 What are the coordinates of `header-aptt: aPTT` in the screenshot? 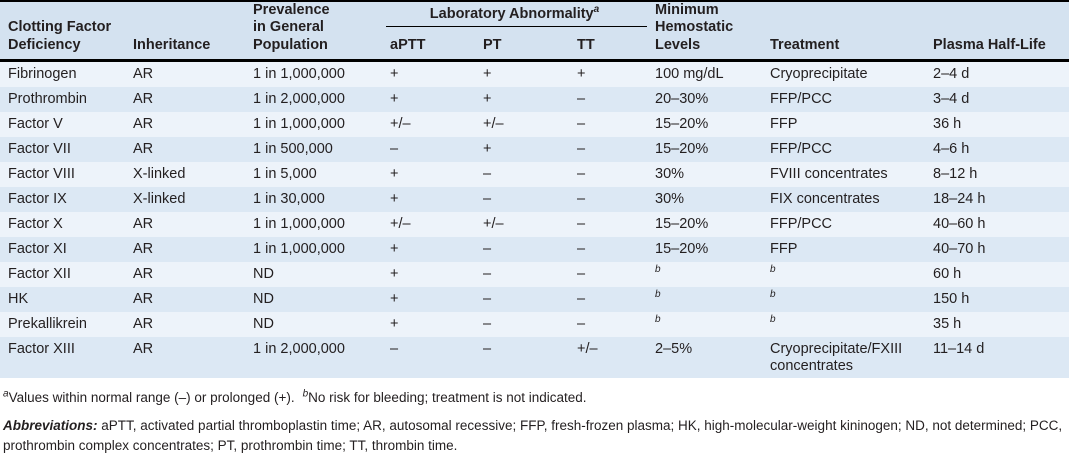 It's located at (408, 44).